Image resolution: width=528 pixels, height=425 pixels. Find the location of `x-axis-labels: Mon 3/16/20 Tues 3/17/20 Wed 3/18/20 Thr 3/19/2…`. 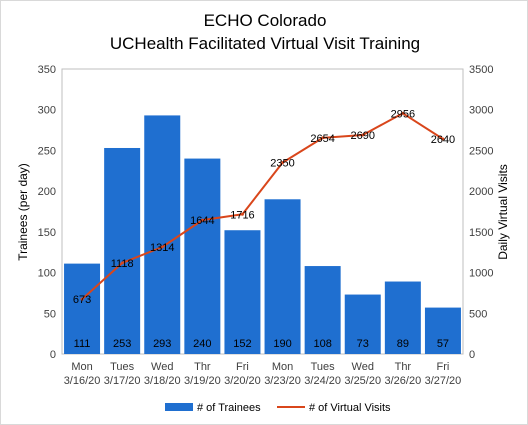

x-axis-labels: Mon 3/16/20 Tues 3/17/20 Wed 3/18/20 Thr 3/19/2… is located at coordinates (263, 374).